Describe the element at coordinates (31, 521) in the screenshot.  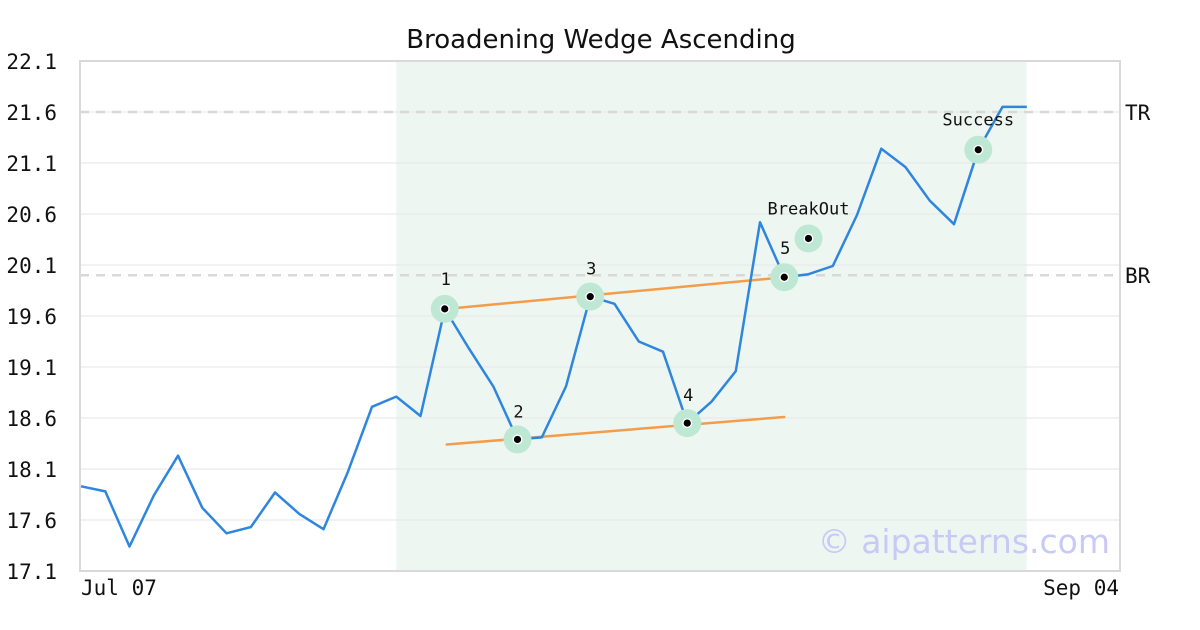
I see `y-tick-label: 17.6` at that location.